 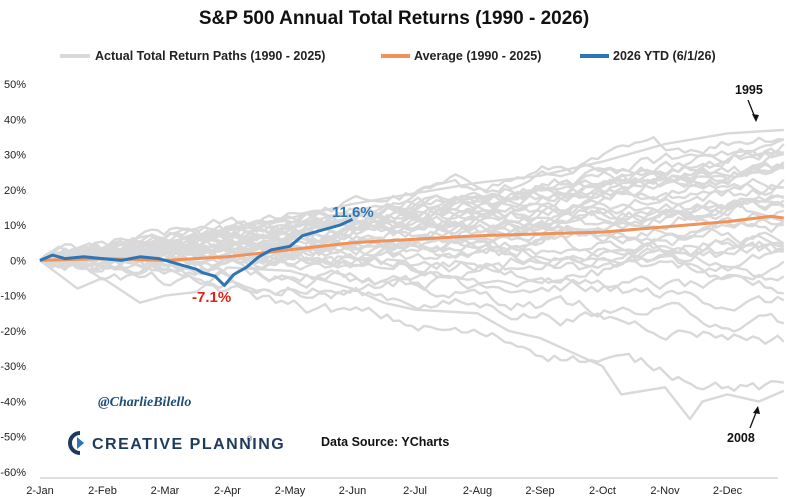 I want to click on x-tick-label: 2-Apr, so click(x=227, y=491).